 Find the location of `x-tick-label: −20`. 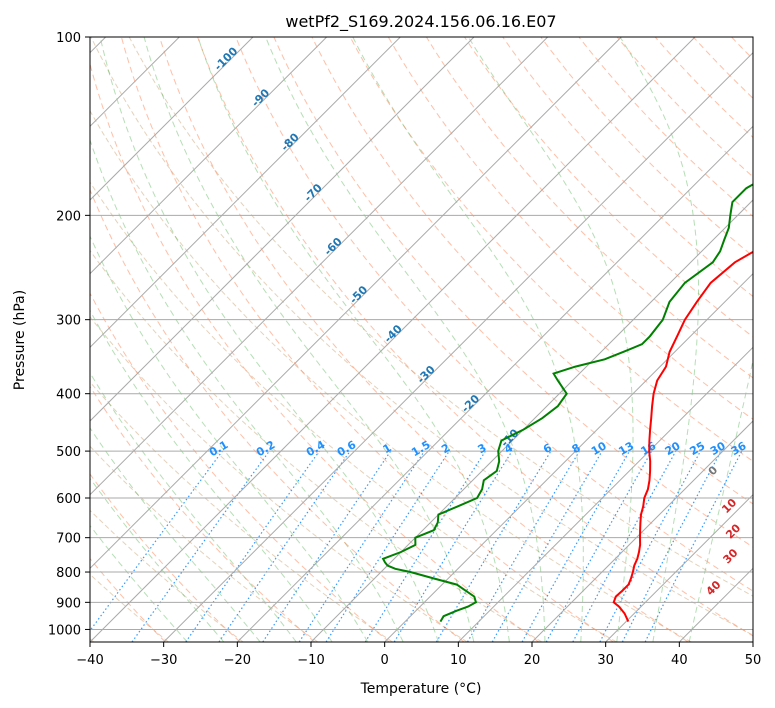

x-tick-label: −20 is located at coordinates (237, 660).